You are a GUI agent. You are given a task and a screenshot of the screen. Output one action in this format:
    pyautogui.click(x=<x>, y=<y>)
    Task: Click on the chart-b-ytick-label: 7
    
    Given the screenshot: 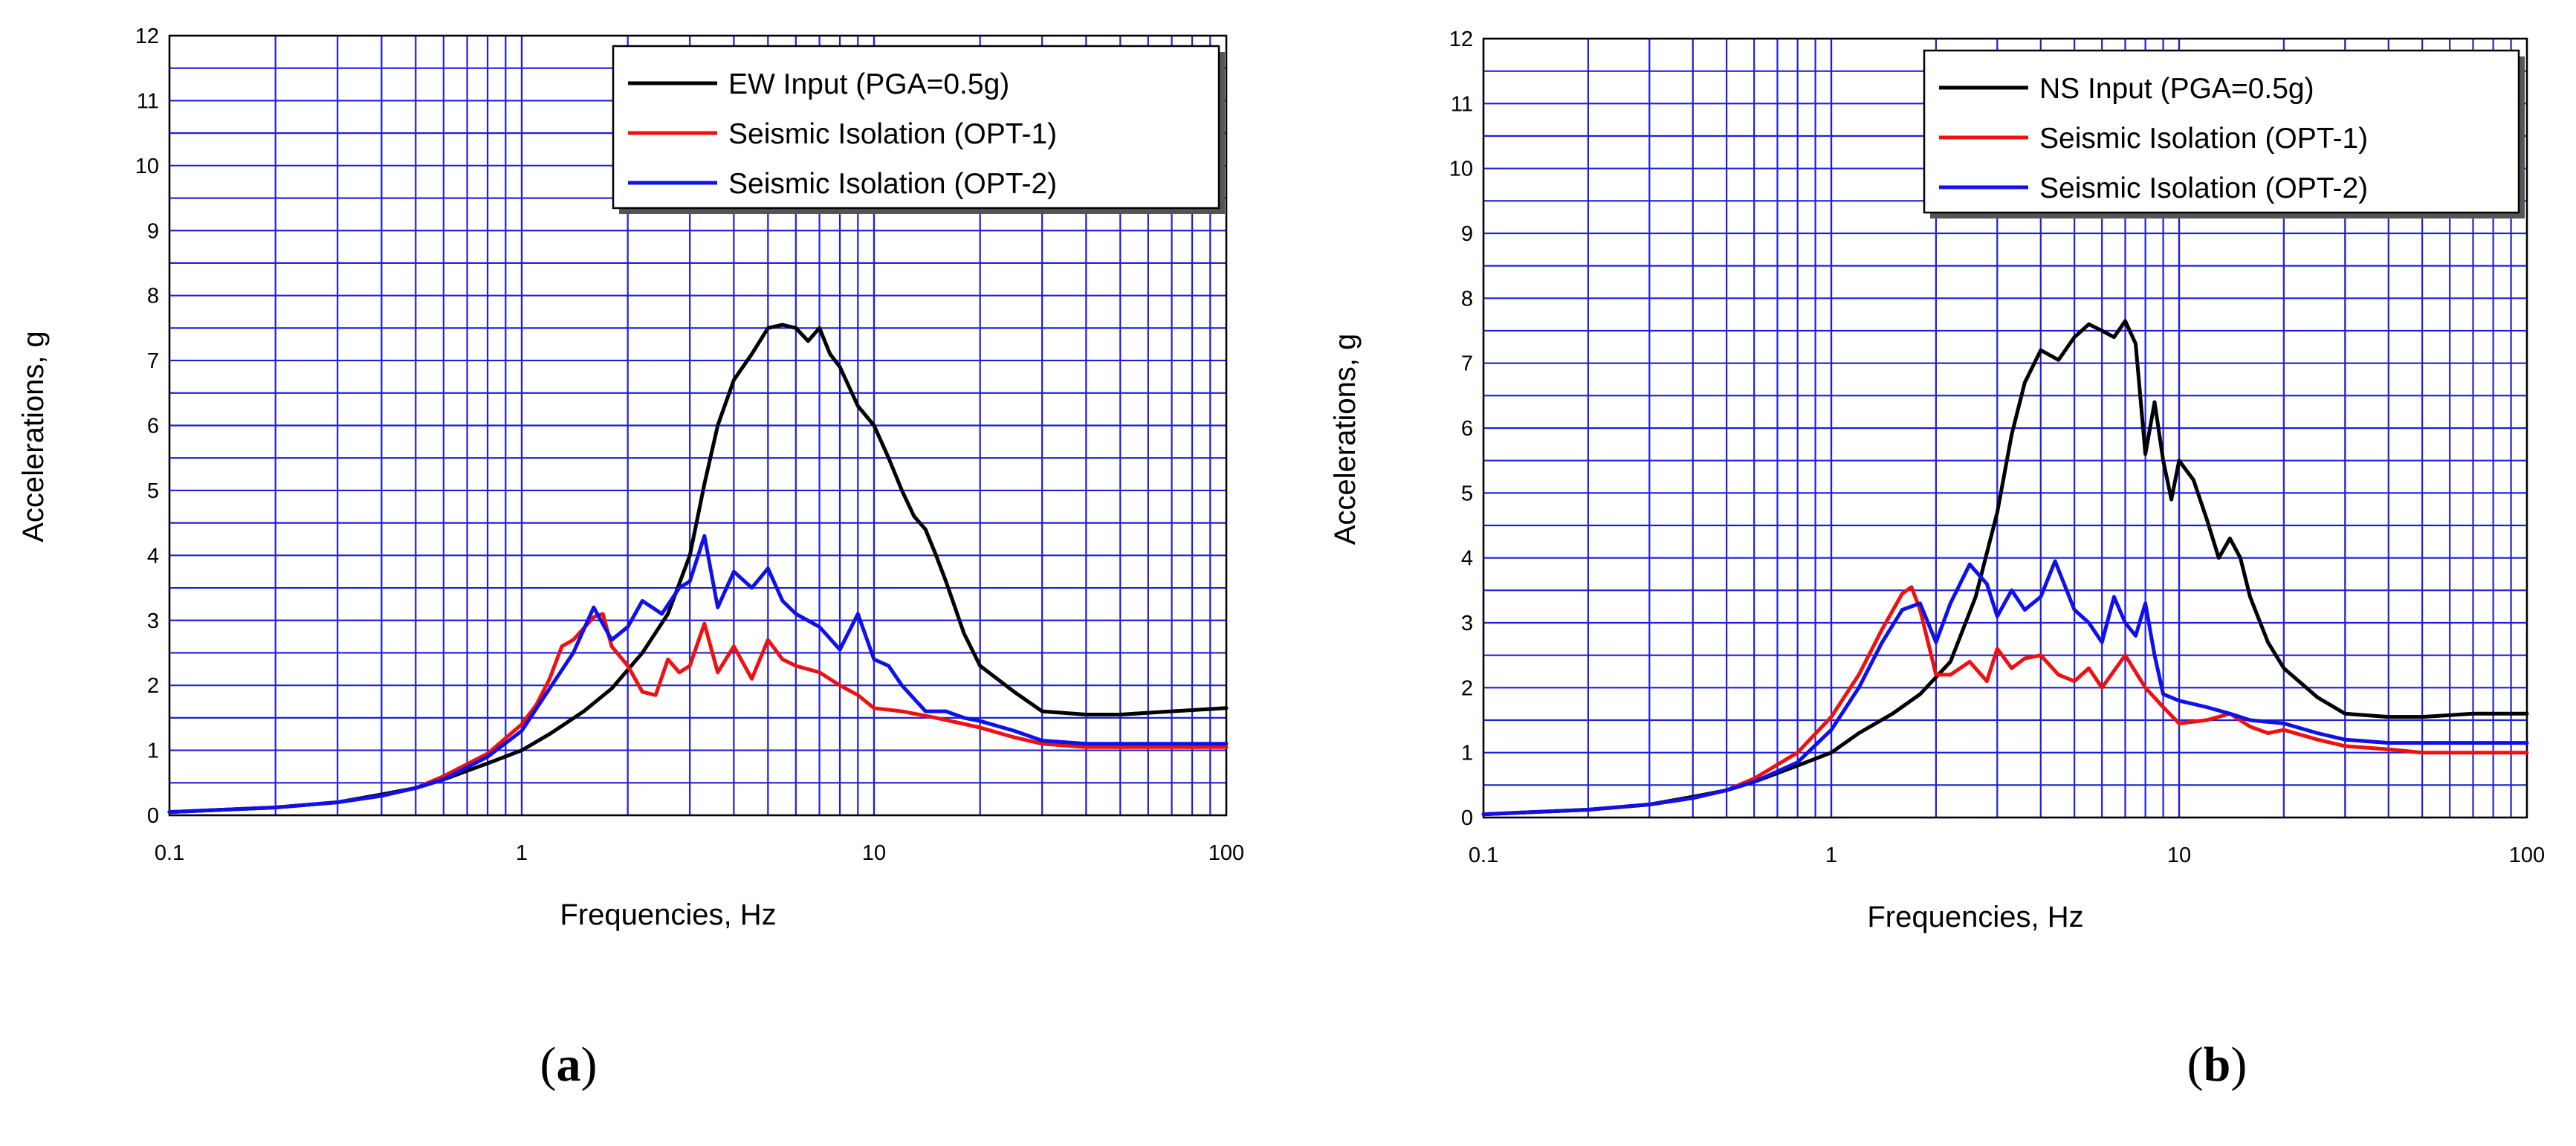 What is the action you would take?
    pyautogui.click(x=1467, y=364)
    